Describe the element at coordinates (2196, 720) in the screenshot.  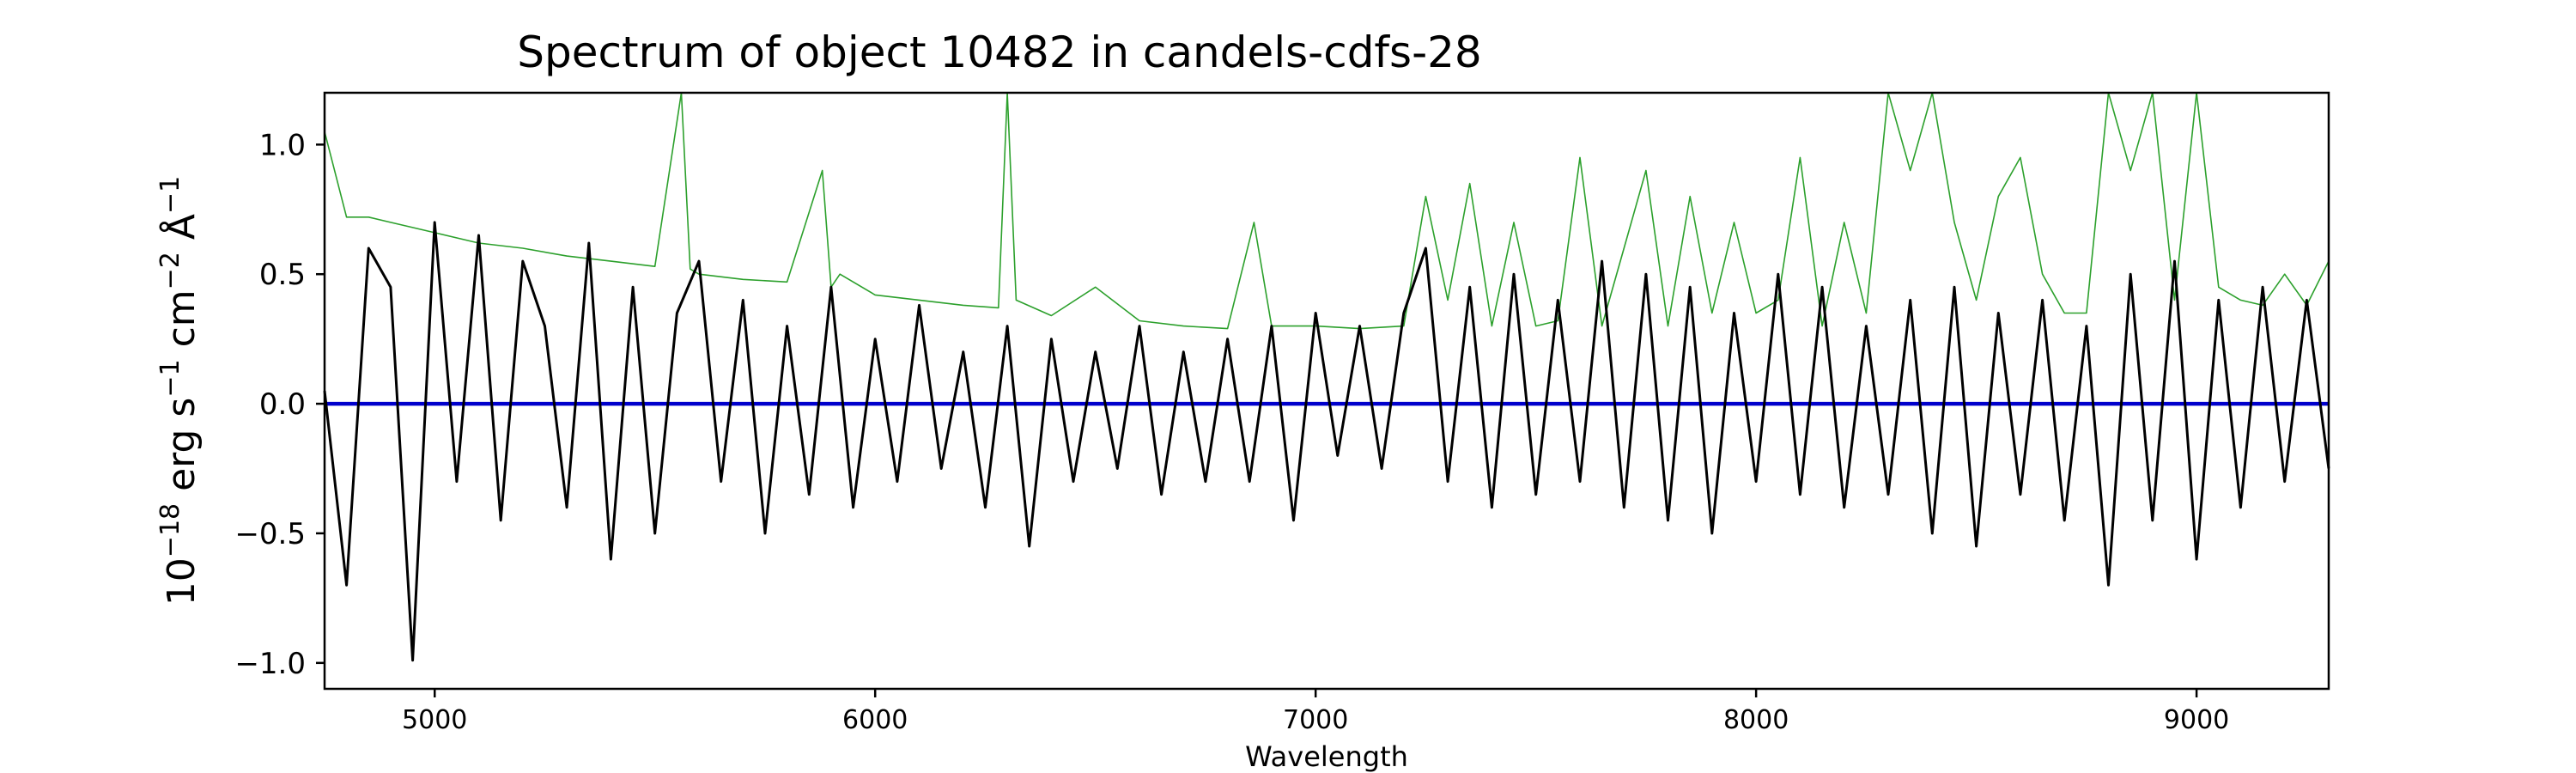
I see `x-tick-label: 9000` at that location.